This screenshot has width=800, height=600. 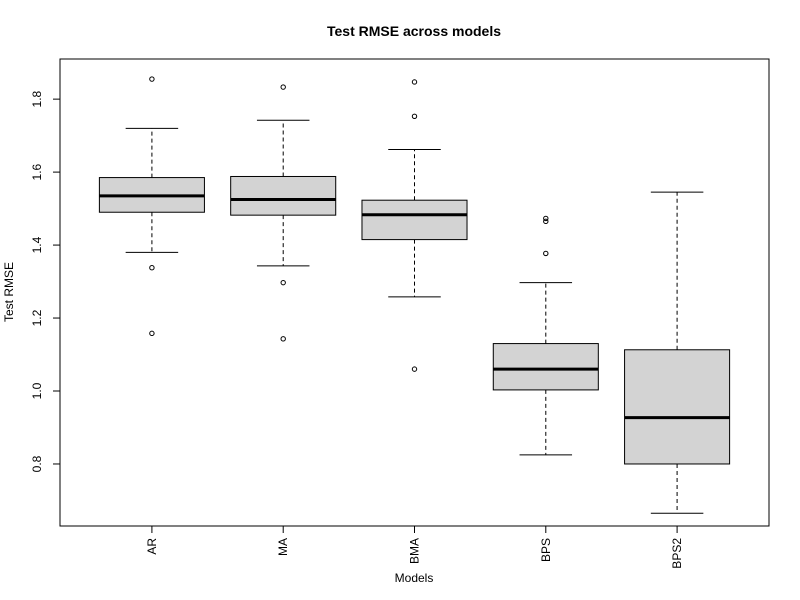 What do you see at coordinates (37, 390) in the screenshot?
I see `y-tick-label: 1.0` at bounding box center [37, 390].